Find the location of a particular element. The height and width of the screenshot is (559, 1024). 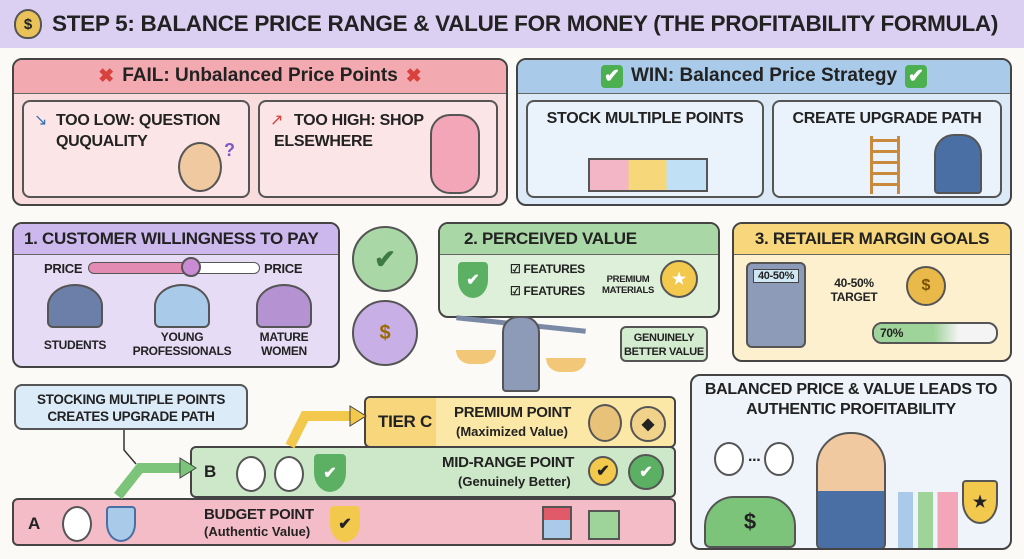

fail-title: FAIL: Unbalanced Price Points is located at coordinates (260, 75).